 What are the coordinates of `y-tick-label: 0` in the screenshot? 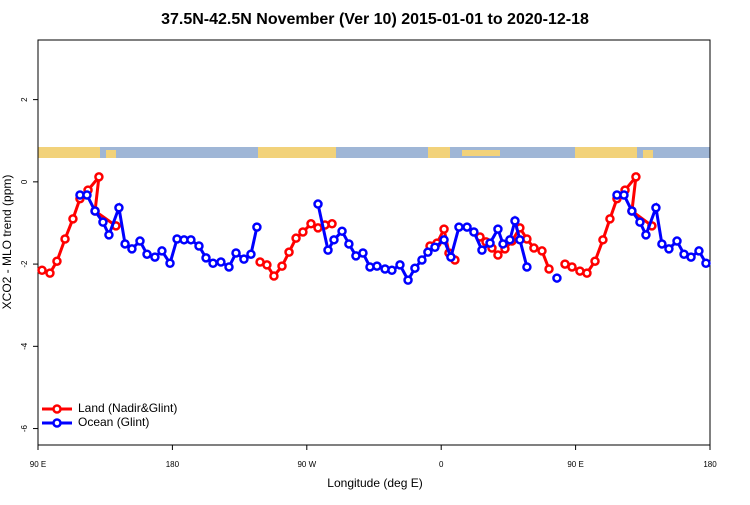 It's located at (24, 181).